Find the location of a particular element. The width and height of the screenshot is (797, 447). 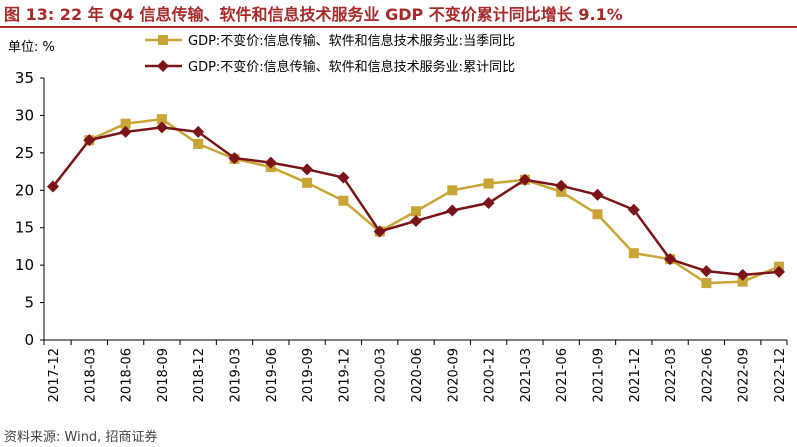

legend-marker-square is located at coordinates (163, 40).